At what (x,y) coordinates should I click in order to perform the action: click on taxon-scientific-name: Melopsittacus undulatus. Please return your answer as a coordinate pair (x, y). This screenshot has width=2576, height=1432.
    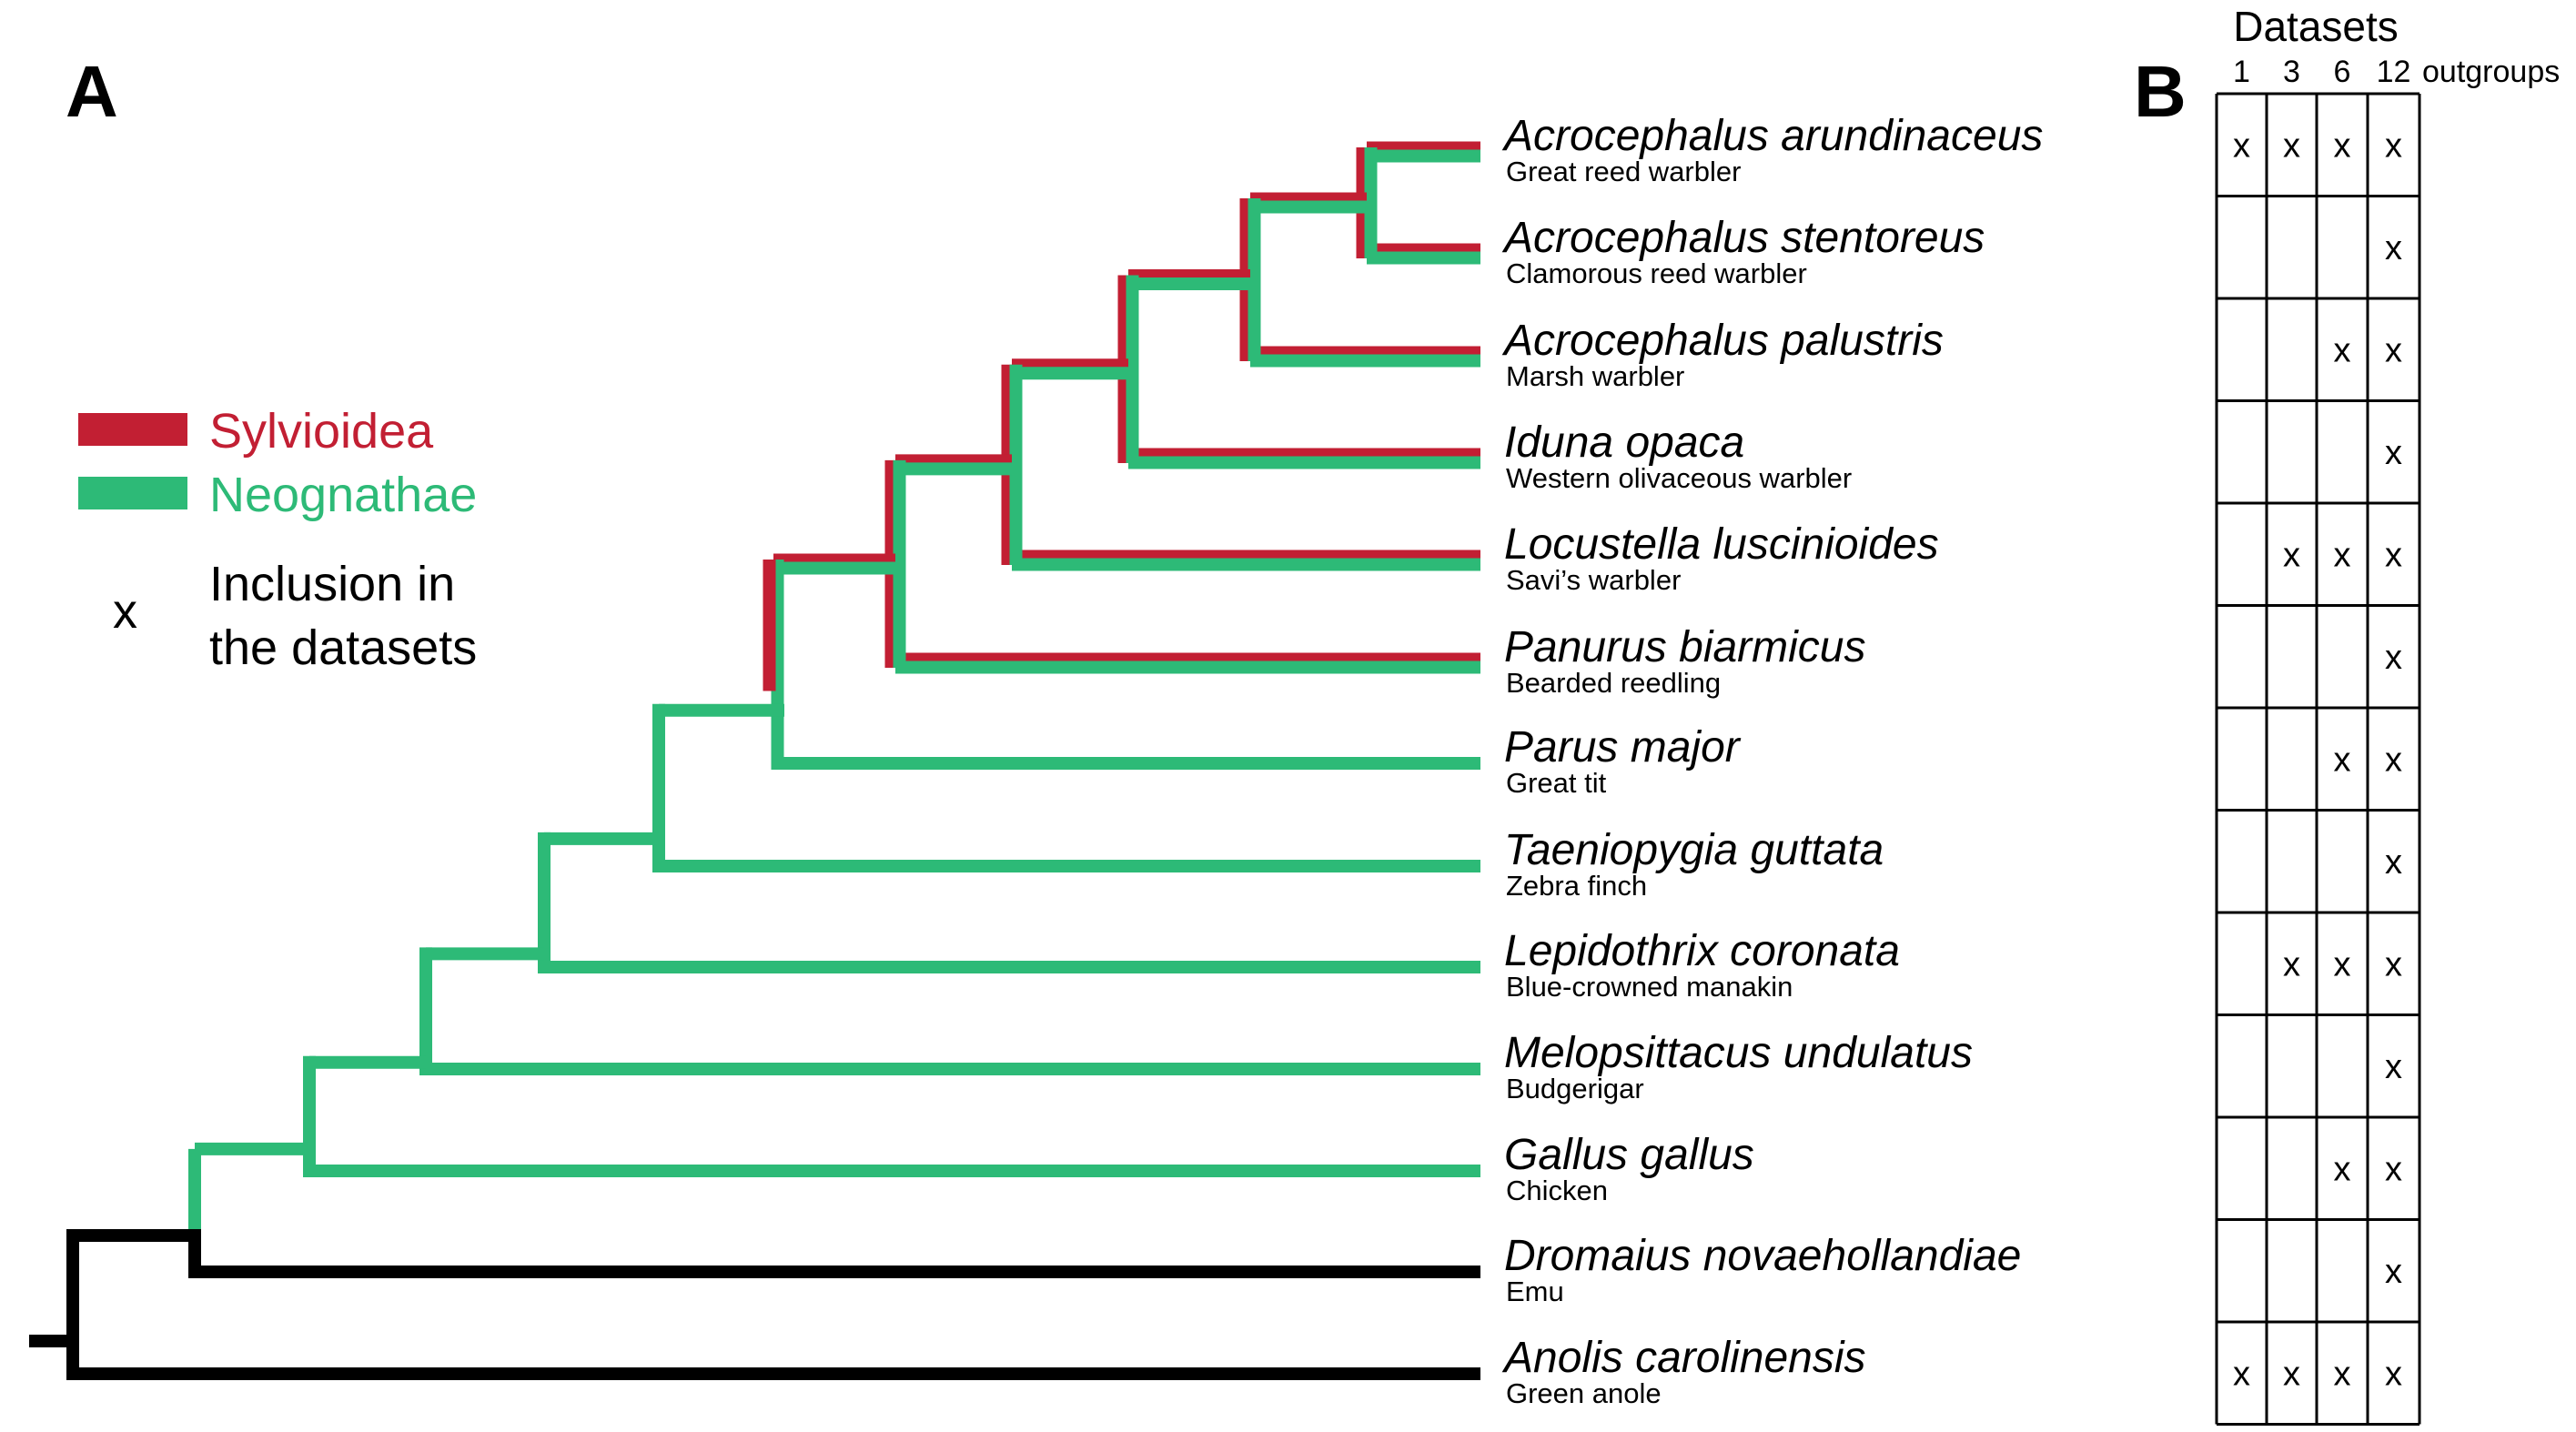
    Looking at the image, I should click on (1738, 1053).